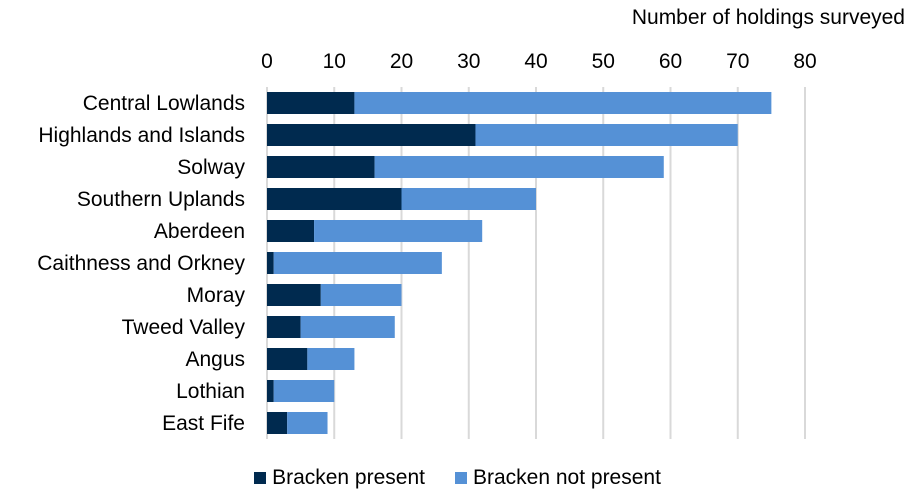 The image size is (915, 501). I want to click on category-label: Southern Uplands, so click(161, 199).